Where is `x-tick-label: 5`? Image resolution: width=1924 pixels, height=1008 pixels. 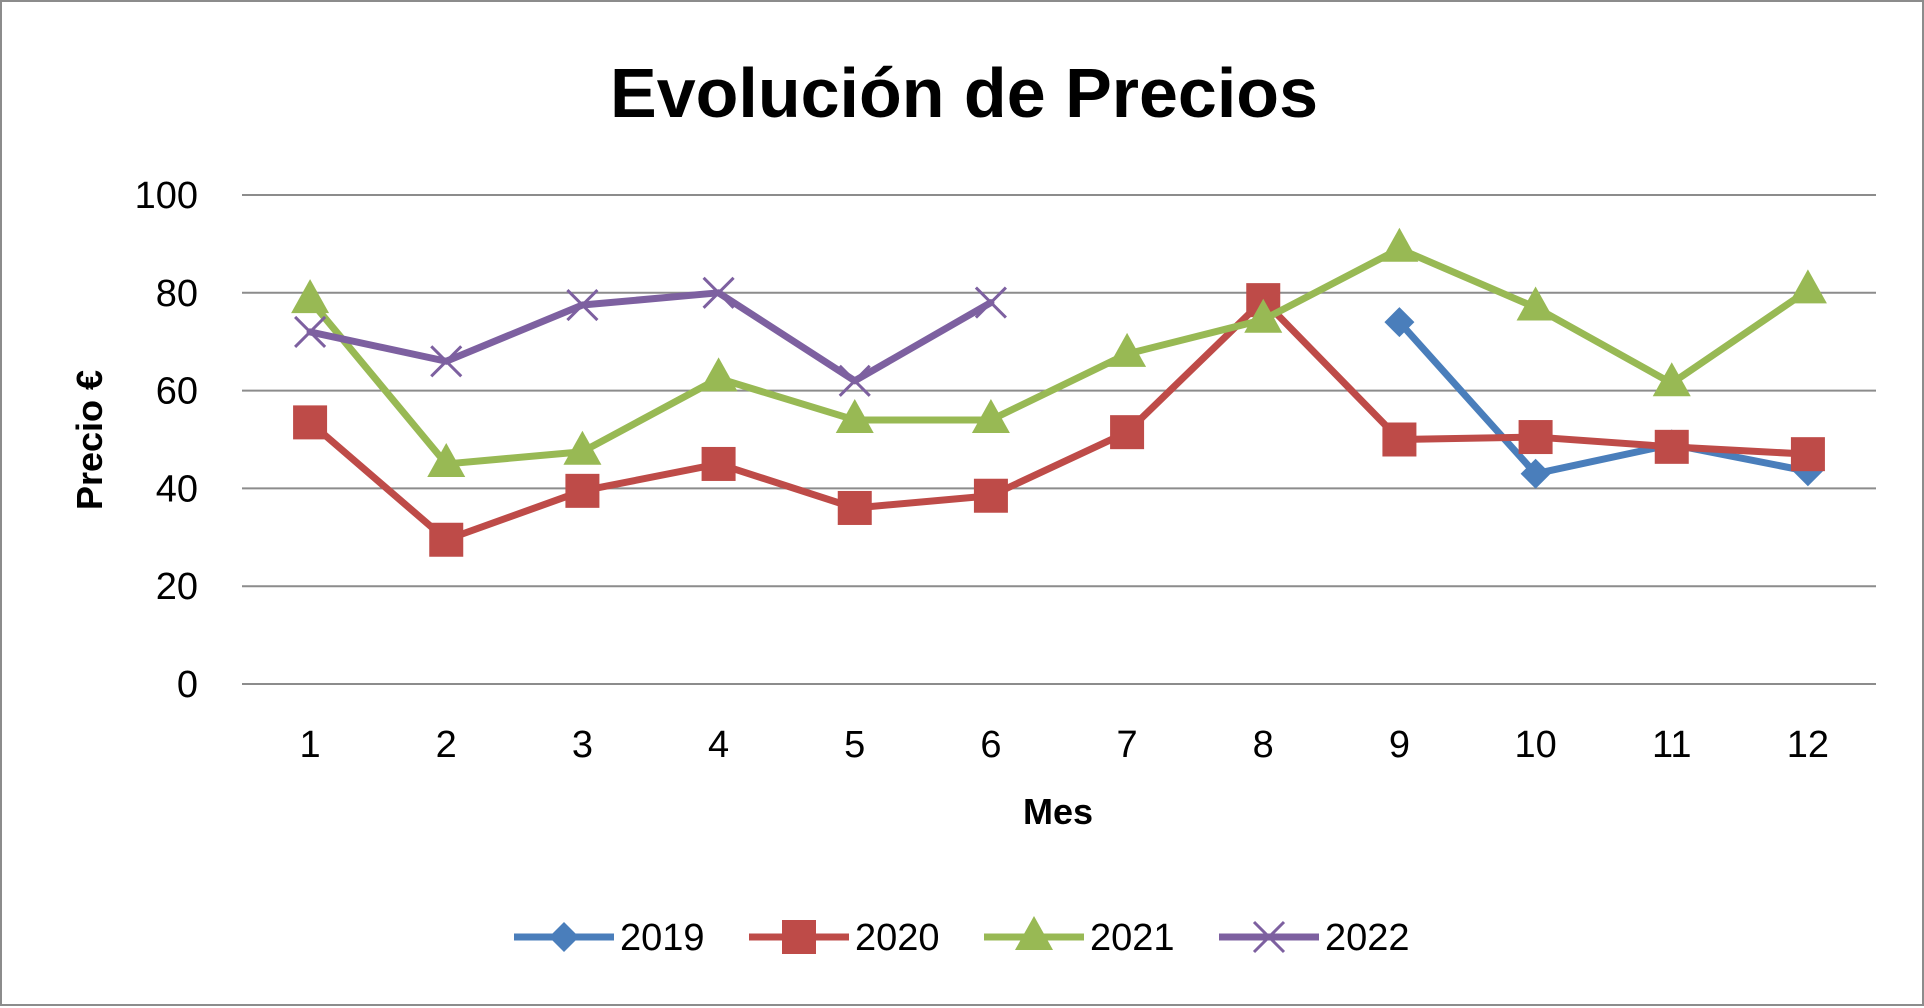
x-tick-label: 5 is located at coordinates (854, 745).